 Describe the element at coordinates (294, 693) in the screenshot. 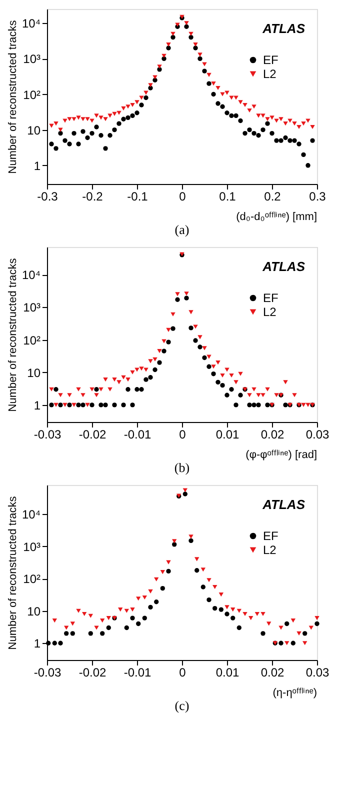

I see `x-axis-title: (η-ηᵒᶠᶠˡⁱⁿᵉ)` at that location.